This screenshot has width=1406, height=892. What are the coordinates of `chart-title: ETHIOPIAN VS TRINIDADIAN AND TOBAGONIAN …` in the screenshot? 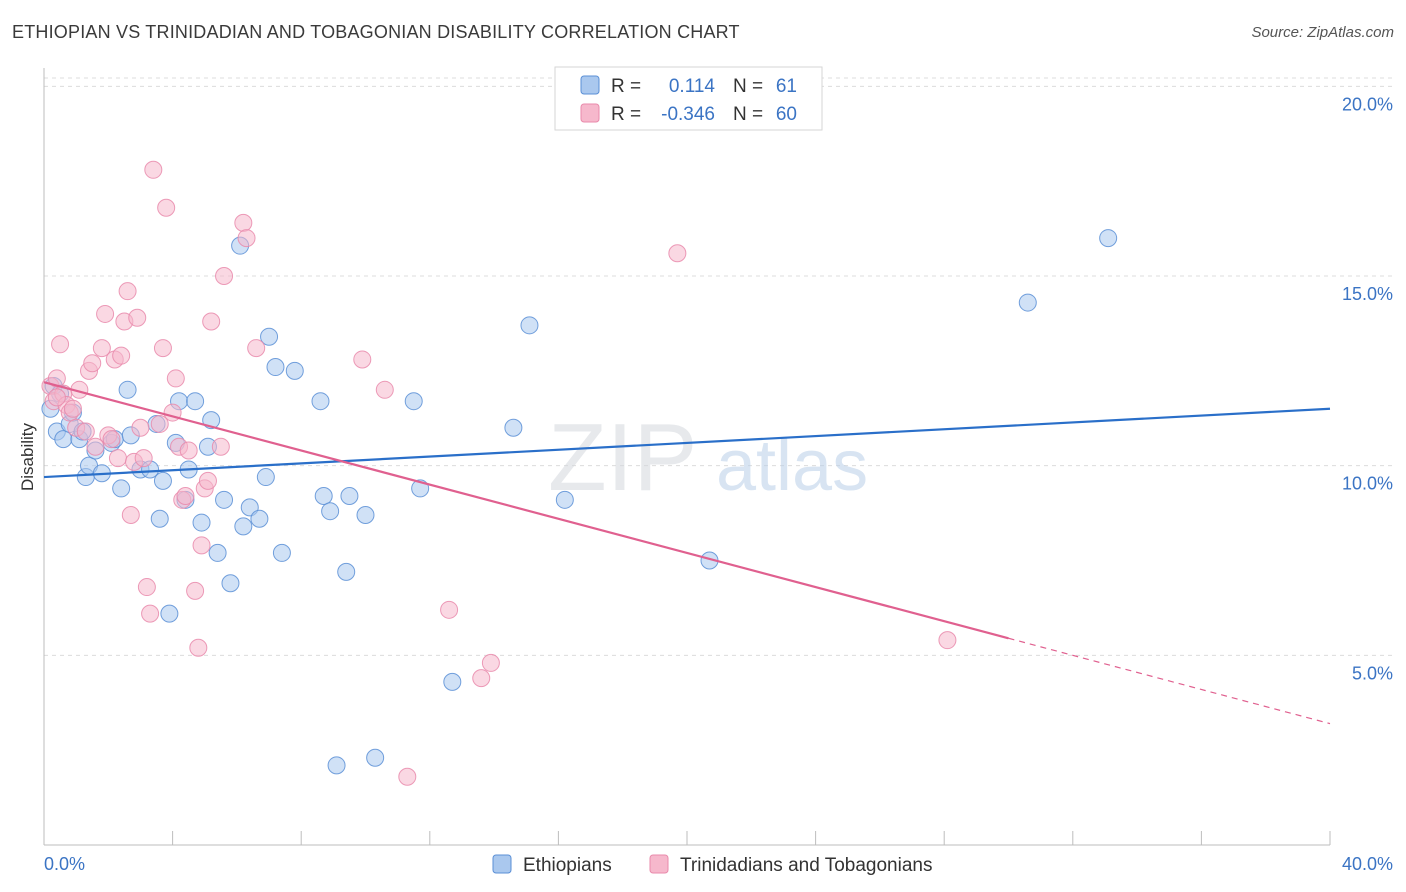 It's located at (376, 32).